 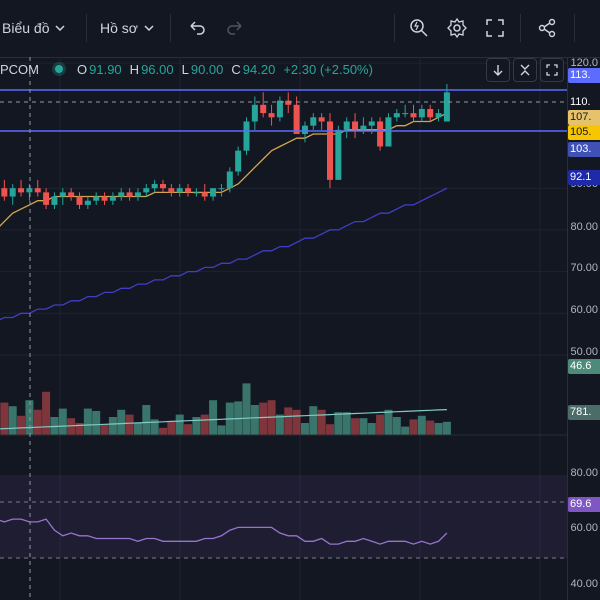 I want to click on move-down-button, so click(x=498, y=70).